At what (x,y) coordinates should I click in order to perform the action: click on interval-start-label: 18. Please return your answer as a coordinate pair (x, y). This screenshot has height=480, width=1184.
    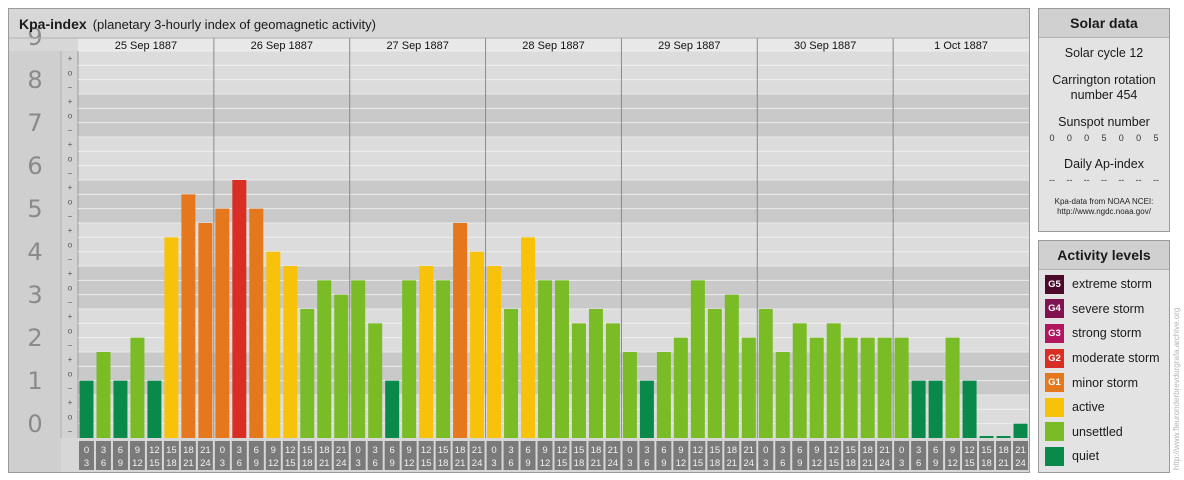
    Looking at the image, I should click on (460, 450).